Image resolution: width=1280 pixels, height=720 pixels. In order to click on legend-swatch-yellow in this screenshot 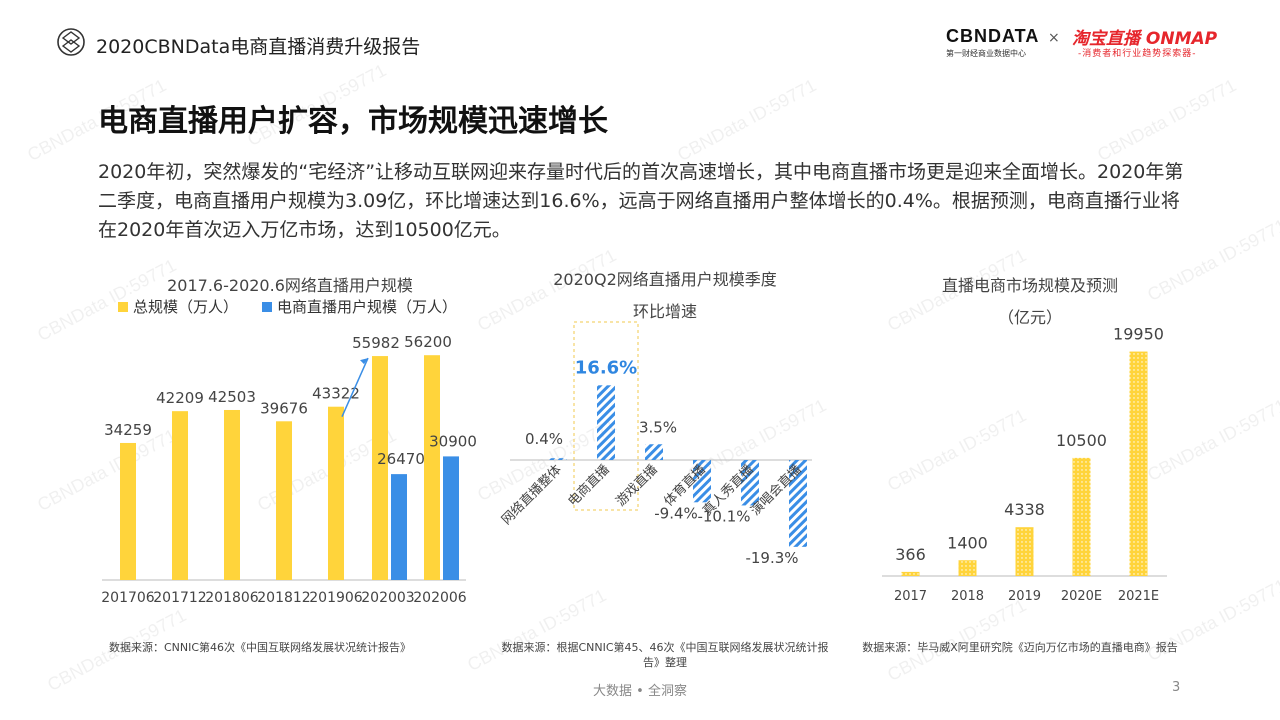, I will do `click(123, 306)`.